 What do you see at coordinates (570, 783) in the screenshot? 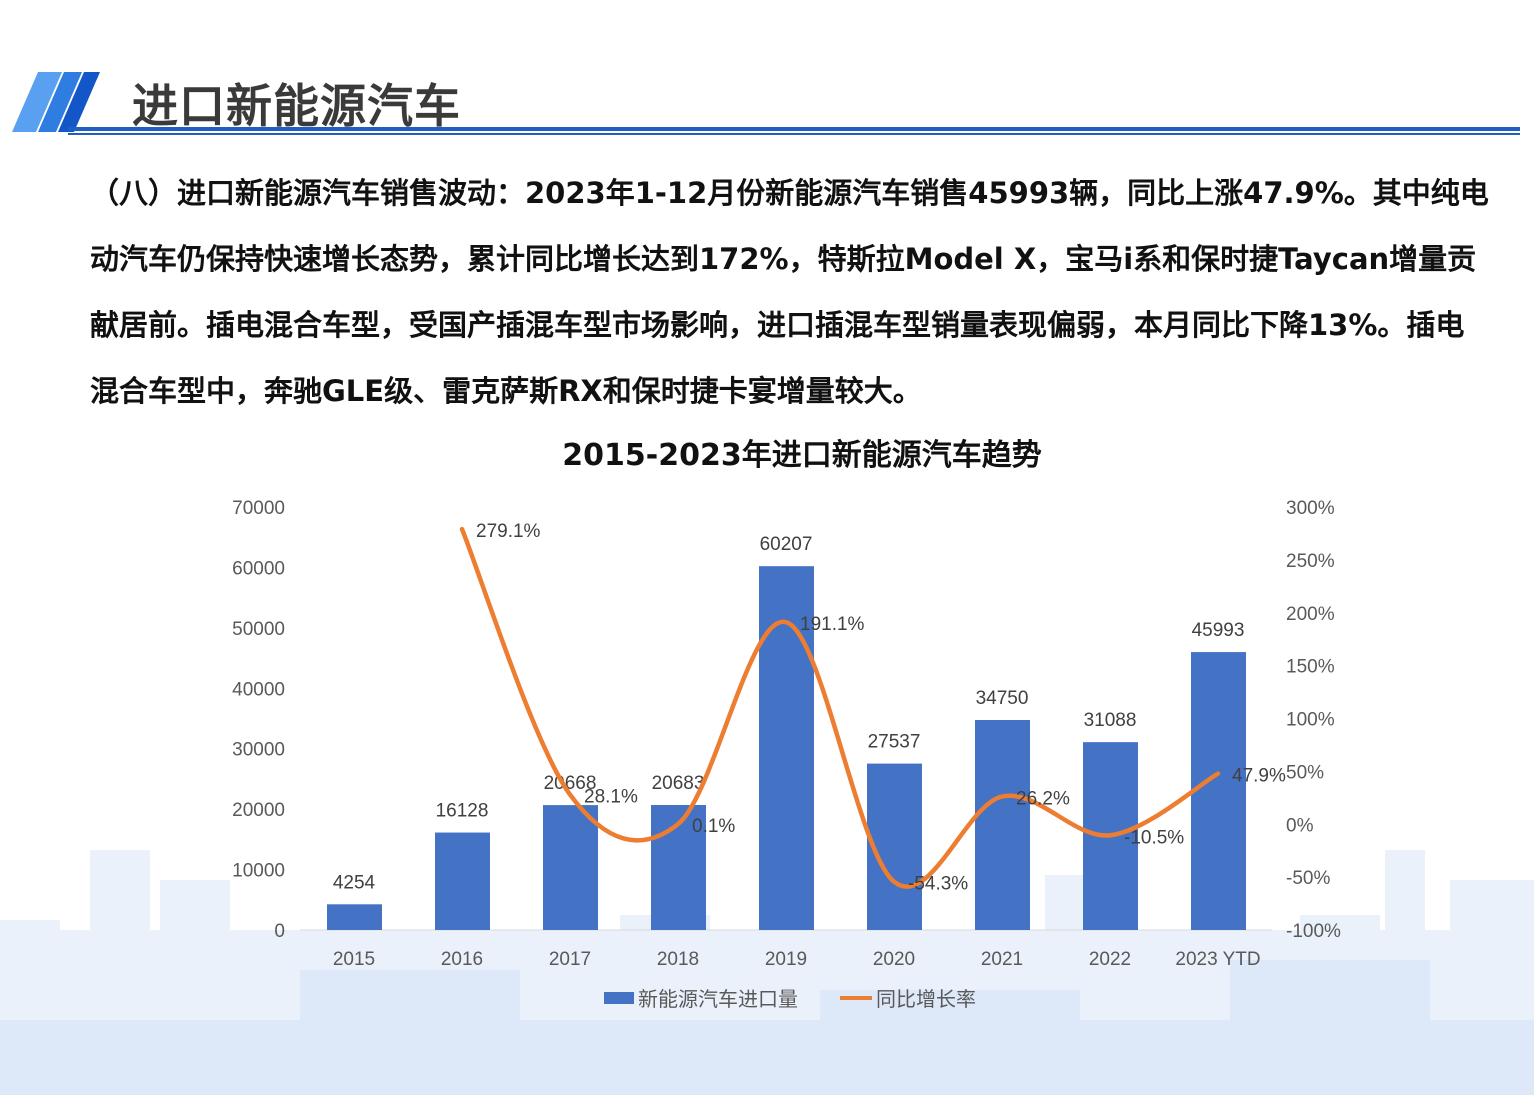
I see `bar-data-label: 20668` at bounding box center [570, 783].